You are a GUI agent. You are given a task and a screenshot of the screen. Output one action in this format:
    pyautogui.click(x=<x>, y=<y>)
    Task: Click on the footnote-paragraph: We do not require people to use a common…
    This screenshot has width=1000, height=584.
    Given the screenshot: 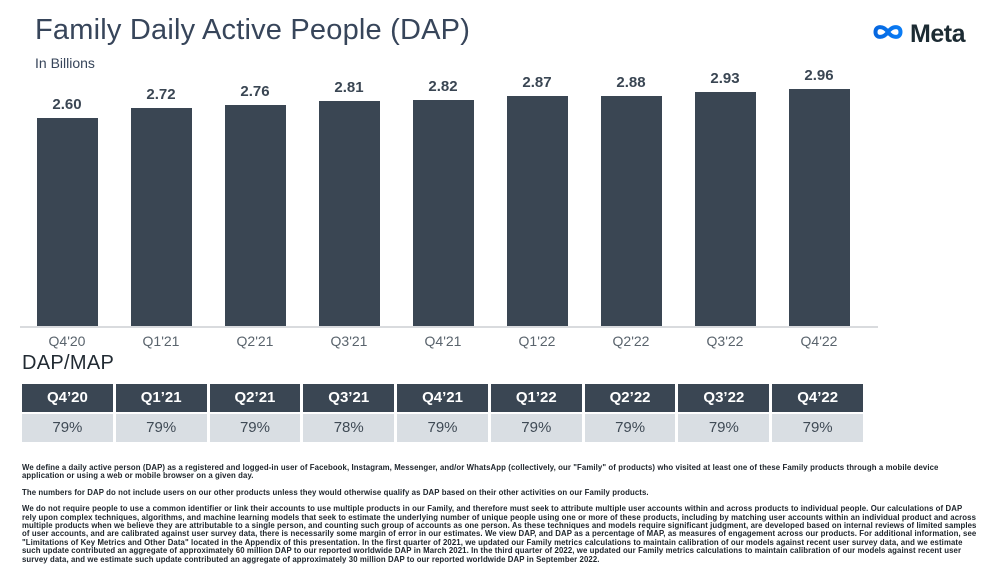 What is the action you would take?
    pyautogui.click(x=499, y=534)
    